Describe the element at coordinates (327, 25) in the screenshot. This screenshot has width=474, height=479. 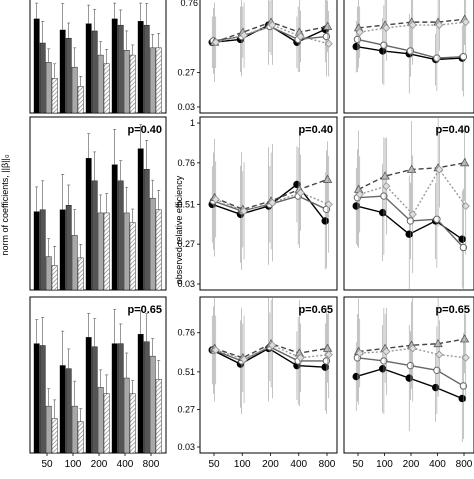
I see `eff-point-c1-r1-s3-p5` at that location.